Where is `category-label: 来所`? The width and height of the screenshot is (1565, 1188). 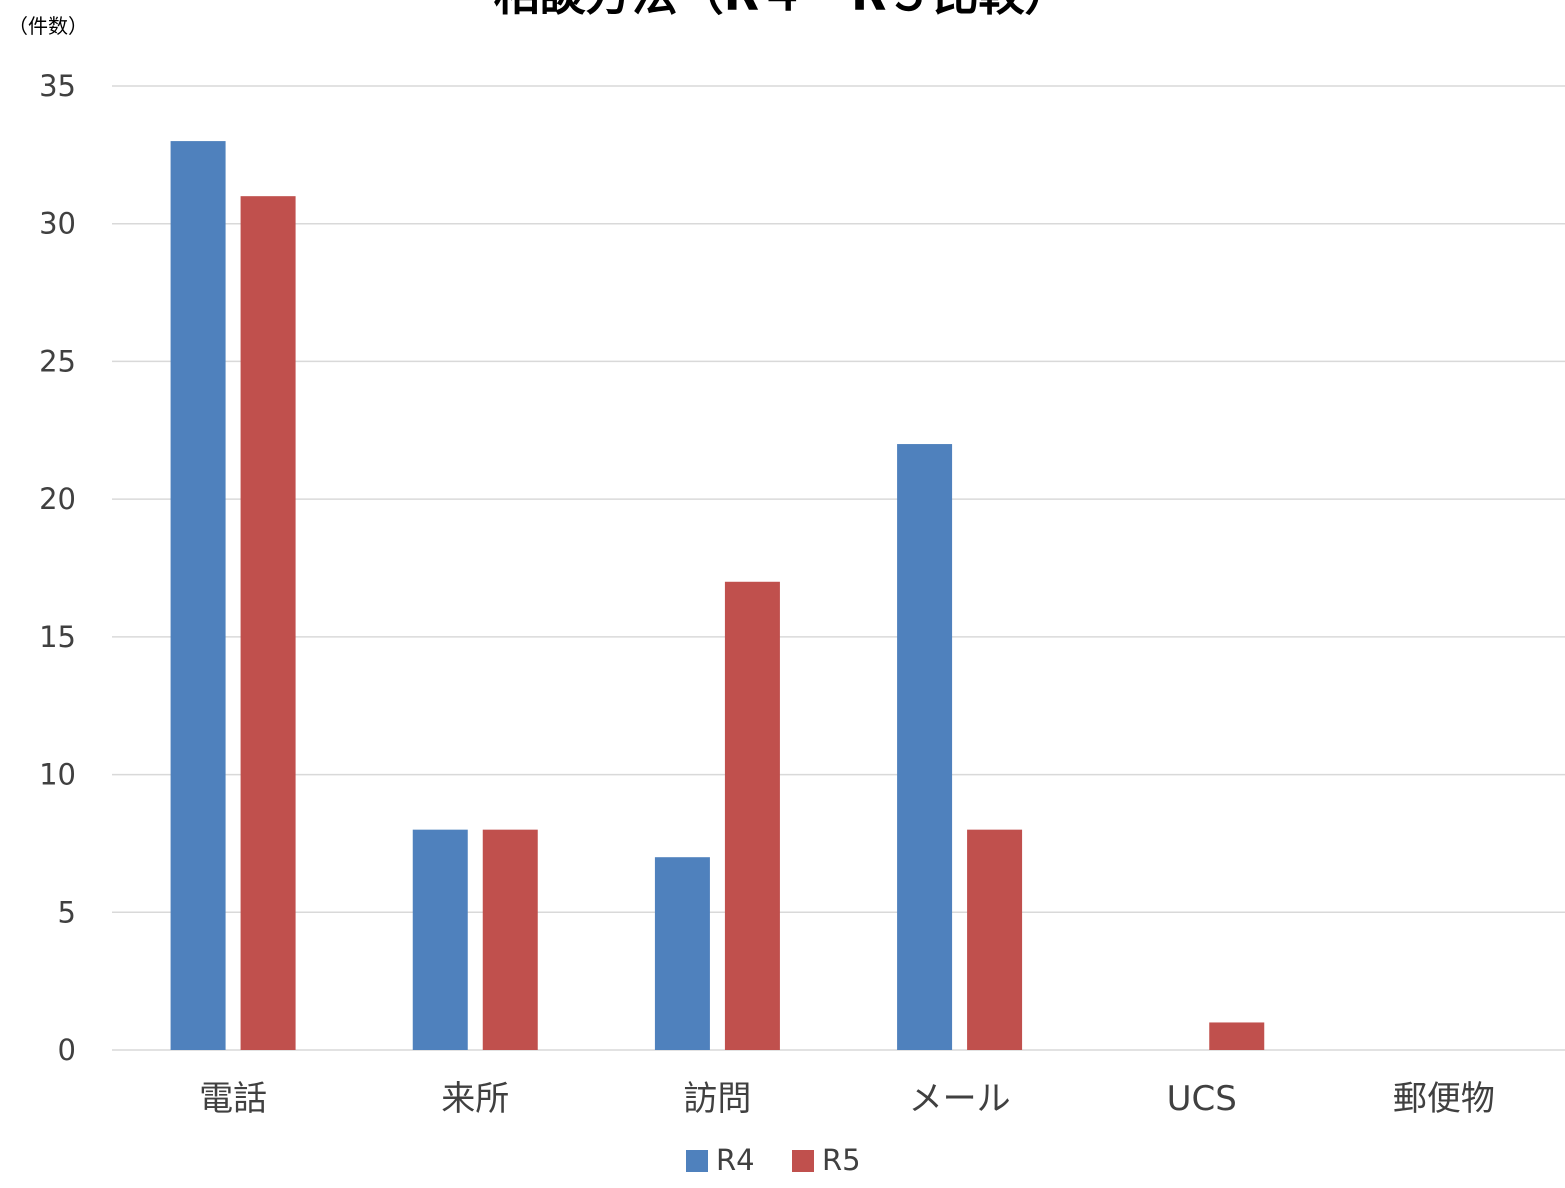
category-label: 来所 is located at coordinates (475, 1099).